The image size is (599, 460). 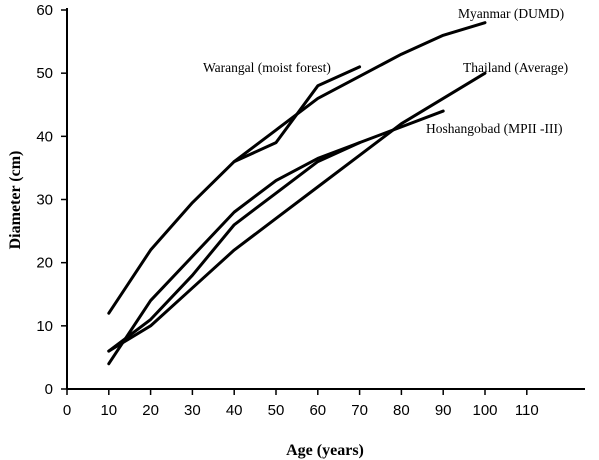 I want to click on series-label-myanmar: Myanmar (DUMD), so click(x=511, y=13).